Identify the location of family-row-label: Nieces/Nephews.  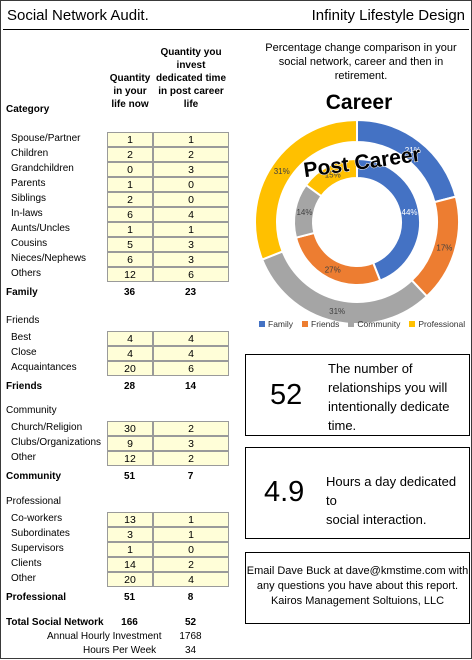
(49, 258).